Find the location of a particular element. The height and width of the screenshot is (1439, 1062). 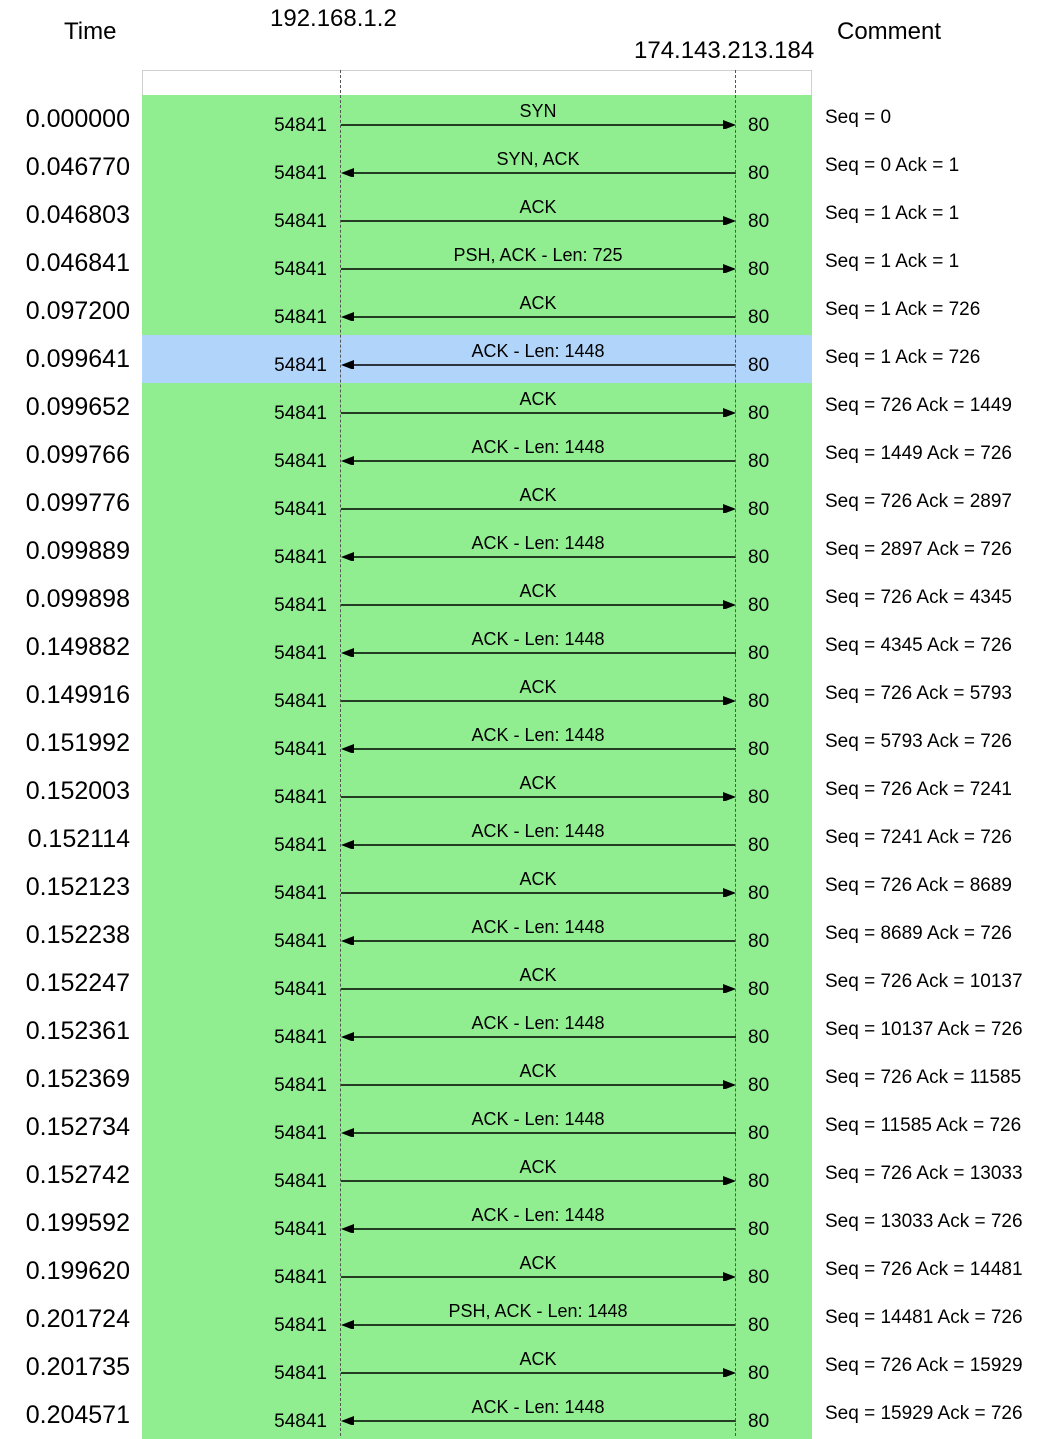

flow-row: 0.097200 54841 80 ACK Seq = 1 Ack = 726 is located at coordinates (531, 311).